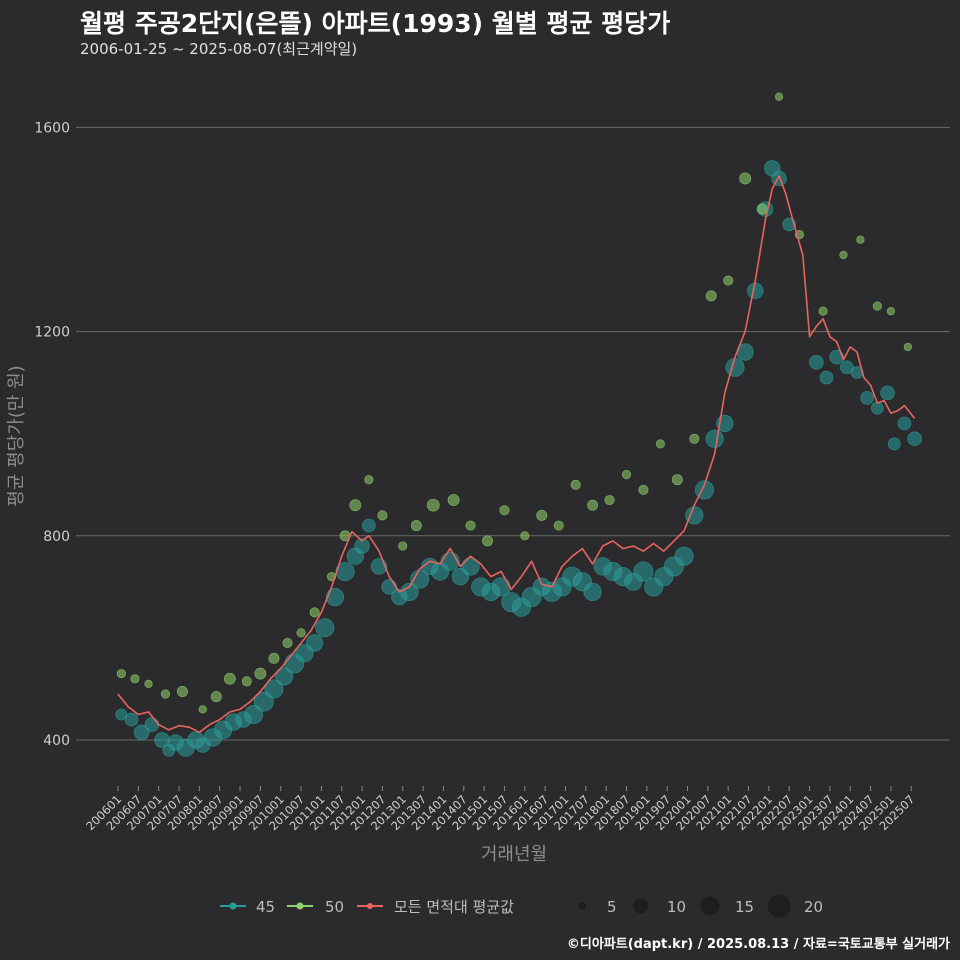 This screenshot has width=960, height=960. I want to click on legend-avg-marker, so click(370, 906).